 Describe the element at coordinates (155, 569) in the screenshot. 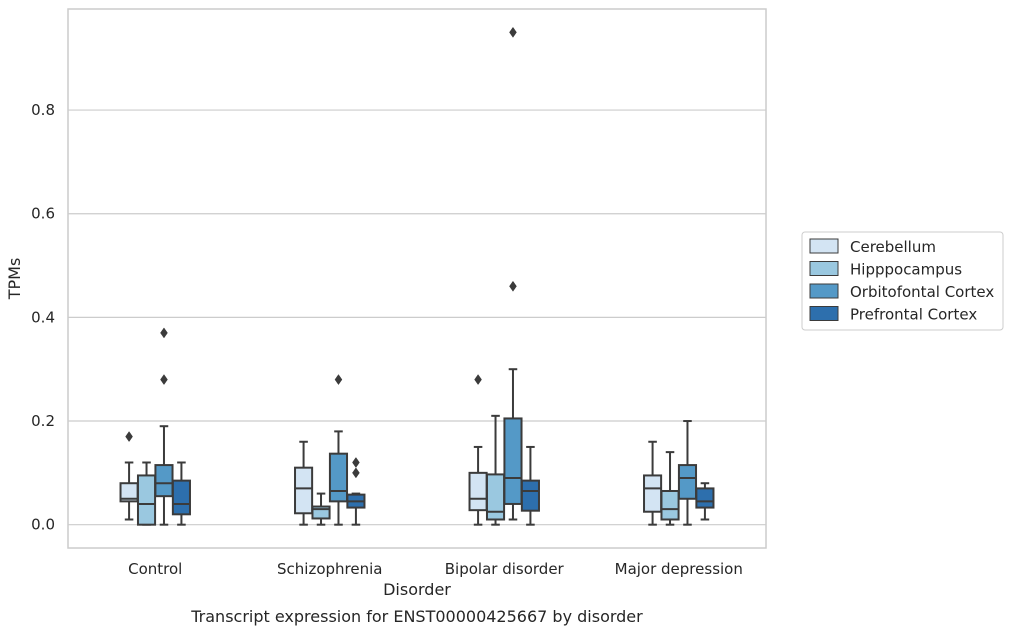

I see `x-tick-label: Control` at that location.